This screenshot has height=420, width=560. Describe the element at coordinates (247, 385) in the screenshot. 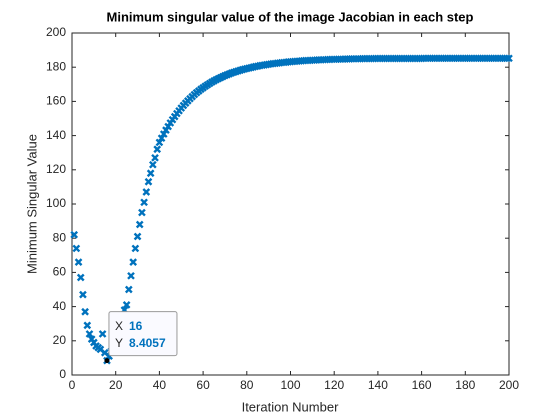

I see `x-tick-label: 80` at that location.